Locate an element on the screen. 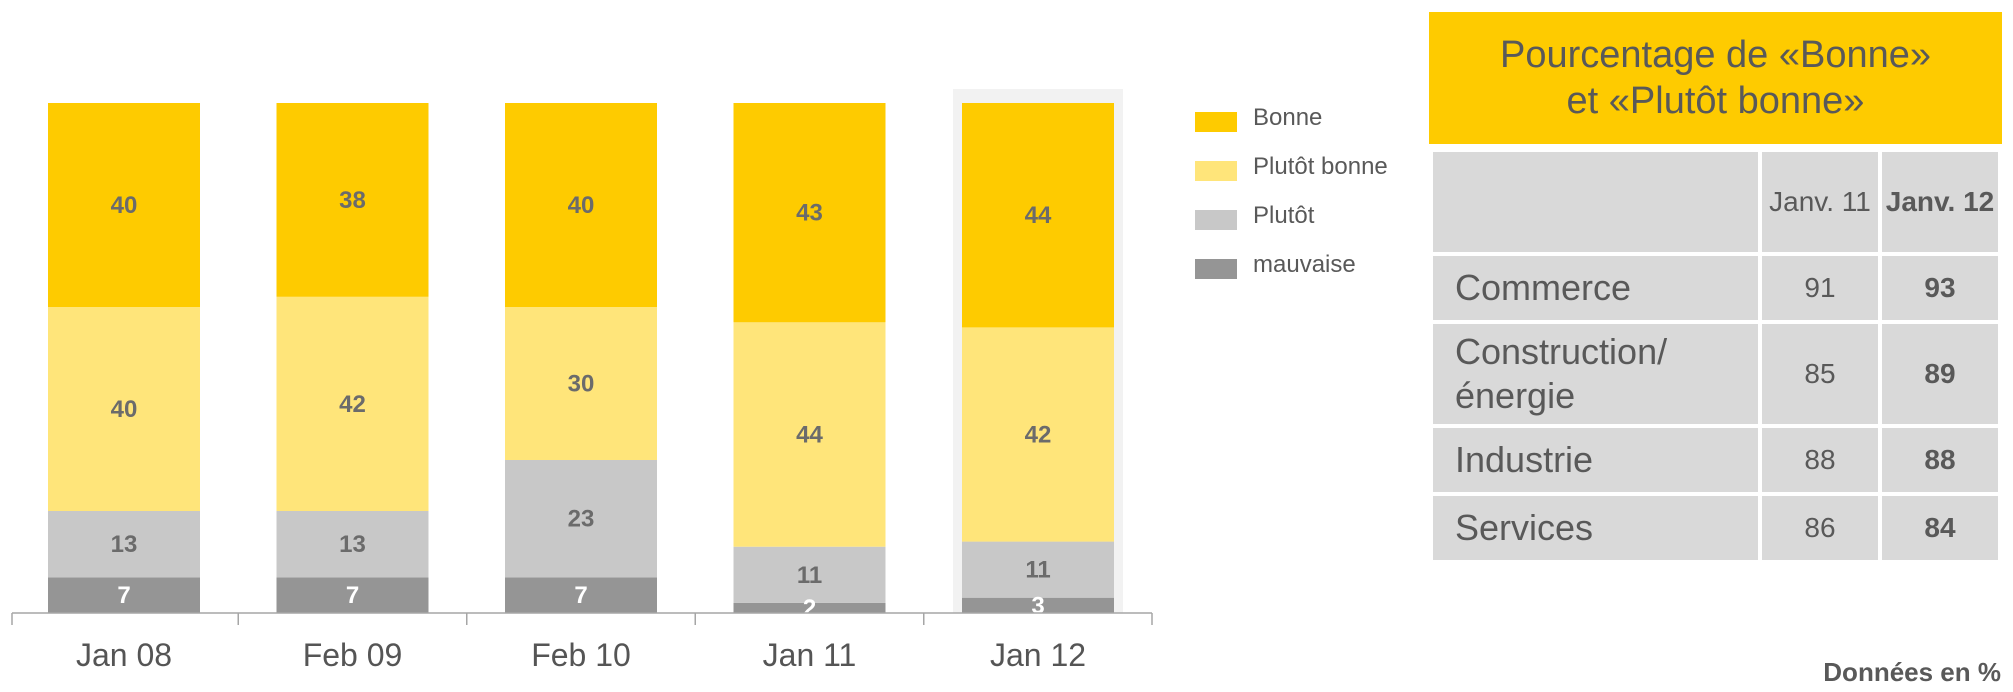 The height and width of the screenshot is (692, 2013). legend-label-bonne: Bonne is located at coordinates (1288, 117).